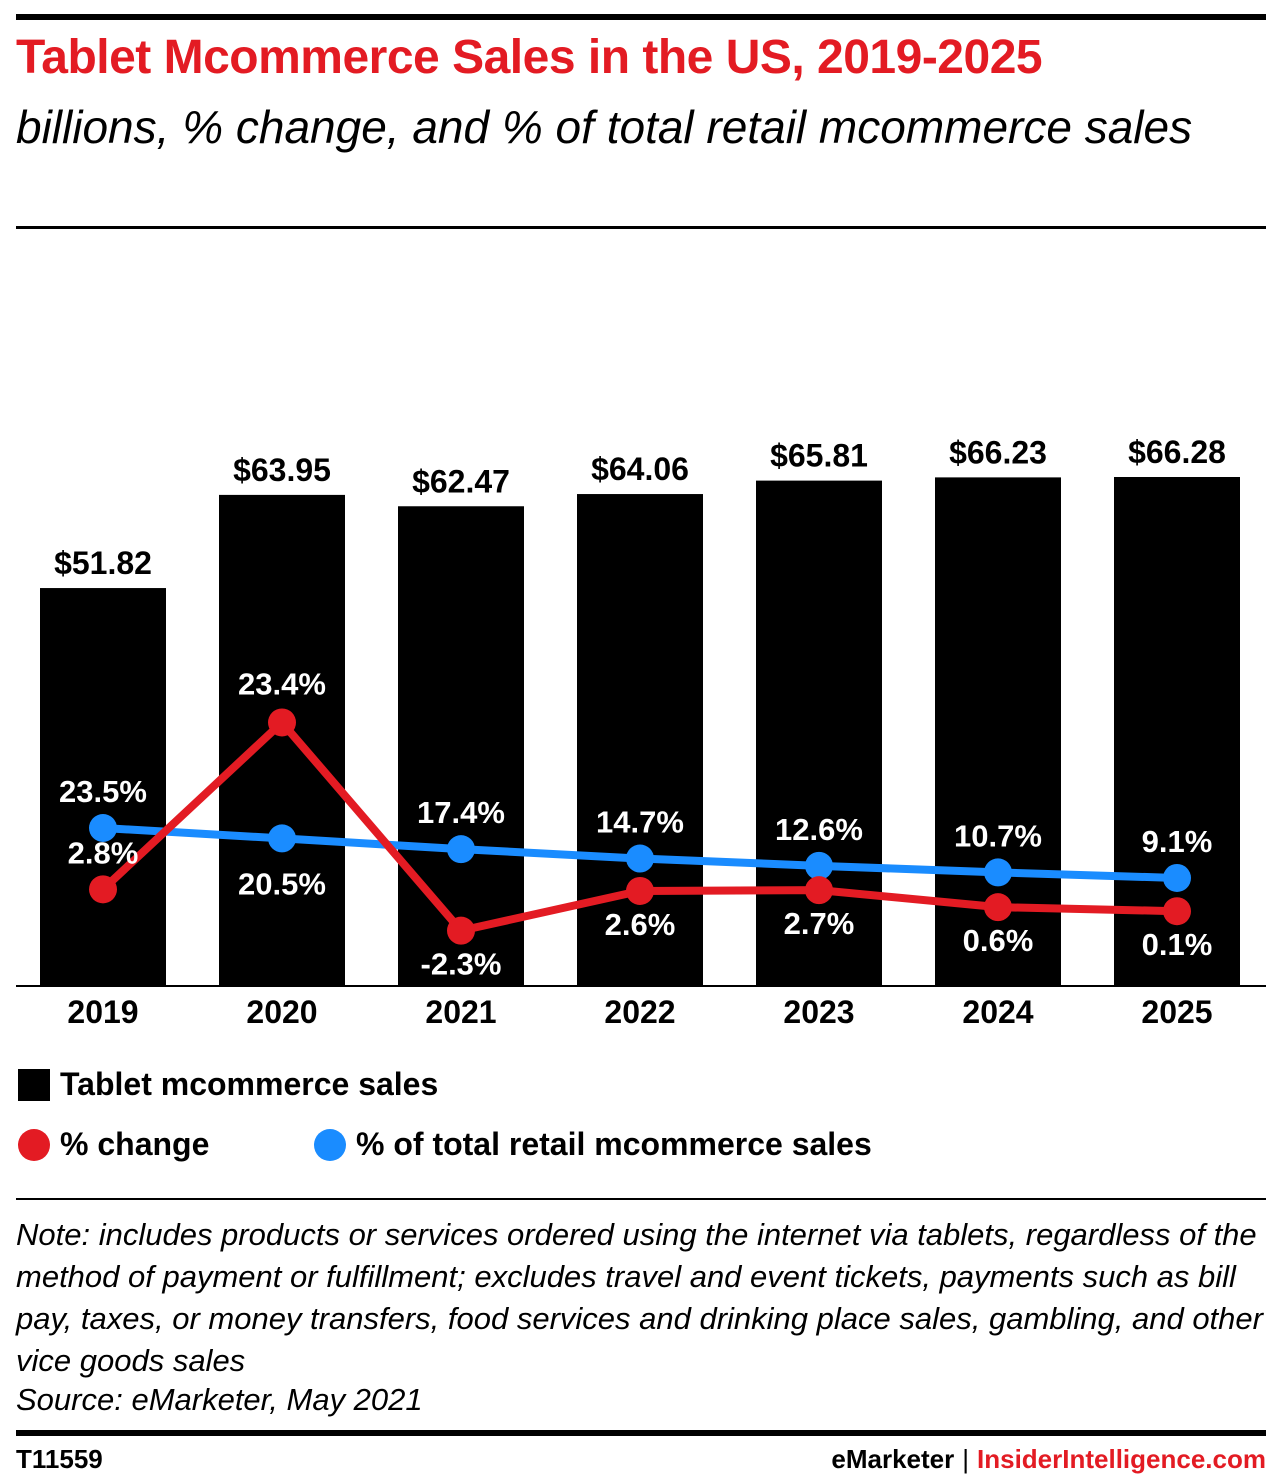  I want to click on x-tick-label: 2019, so click(102, 1012).